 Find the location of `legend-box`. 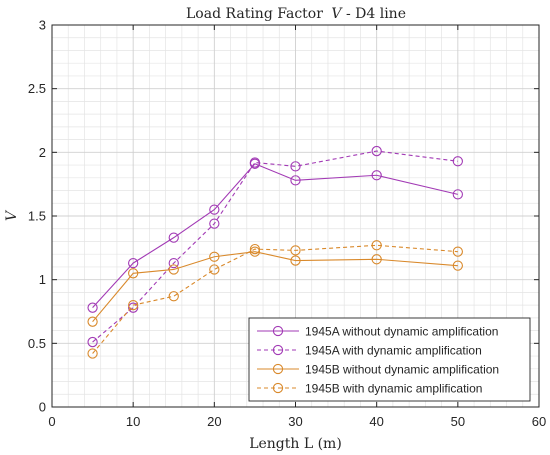

legend-box is located at coordinates (389, 359).